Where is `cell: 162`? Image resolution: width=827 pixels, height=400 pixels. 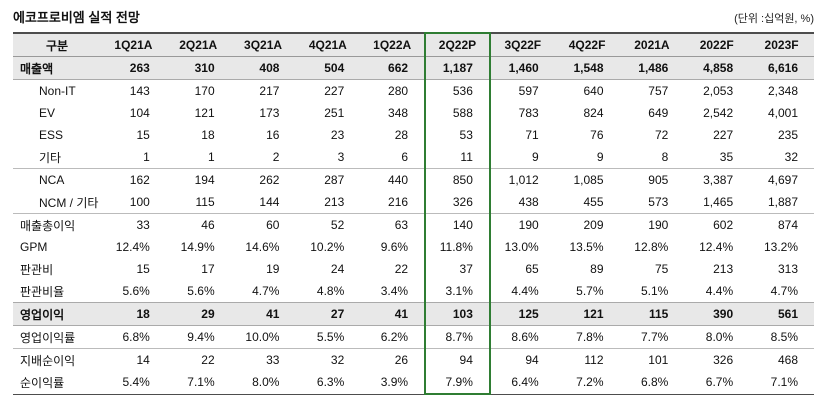 cell: 162 is located at coordinates (133, 179).